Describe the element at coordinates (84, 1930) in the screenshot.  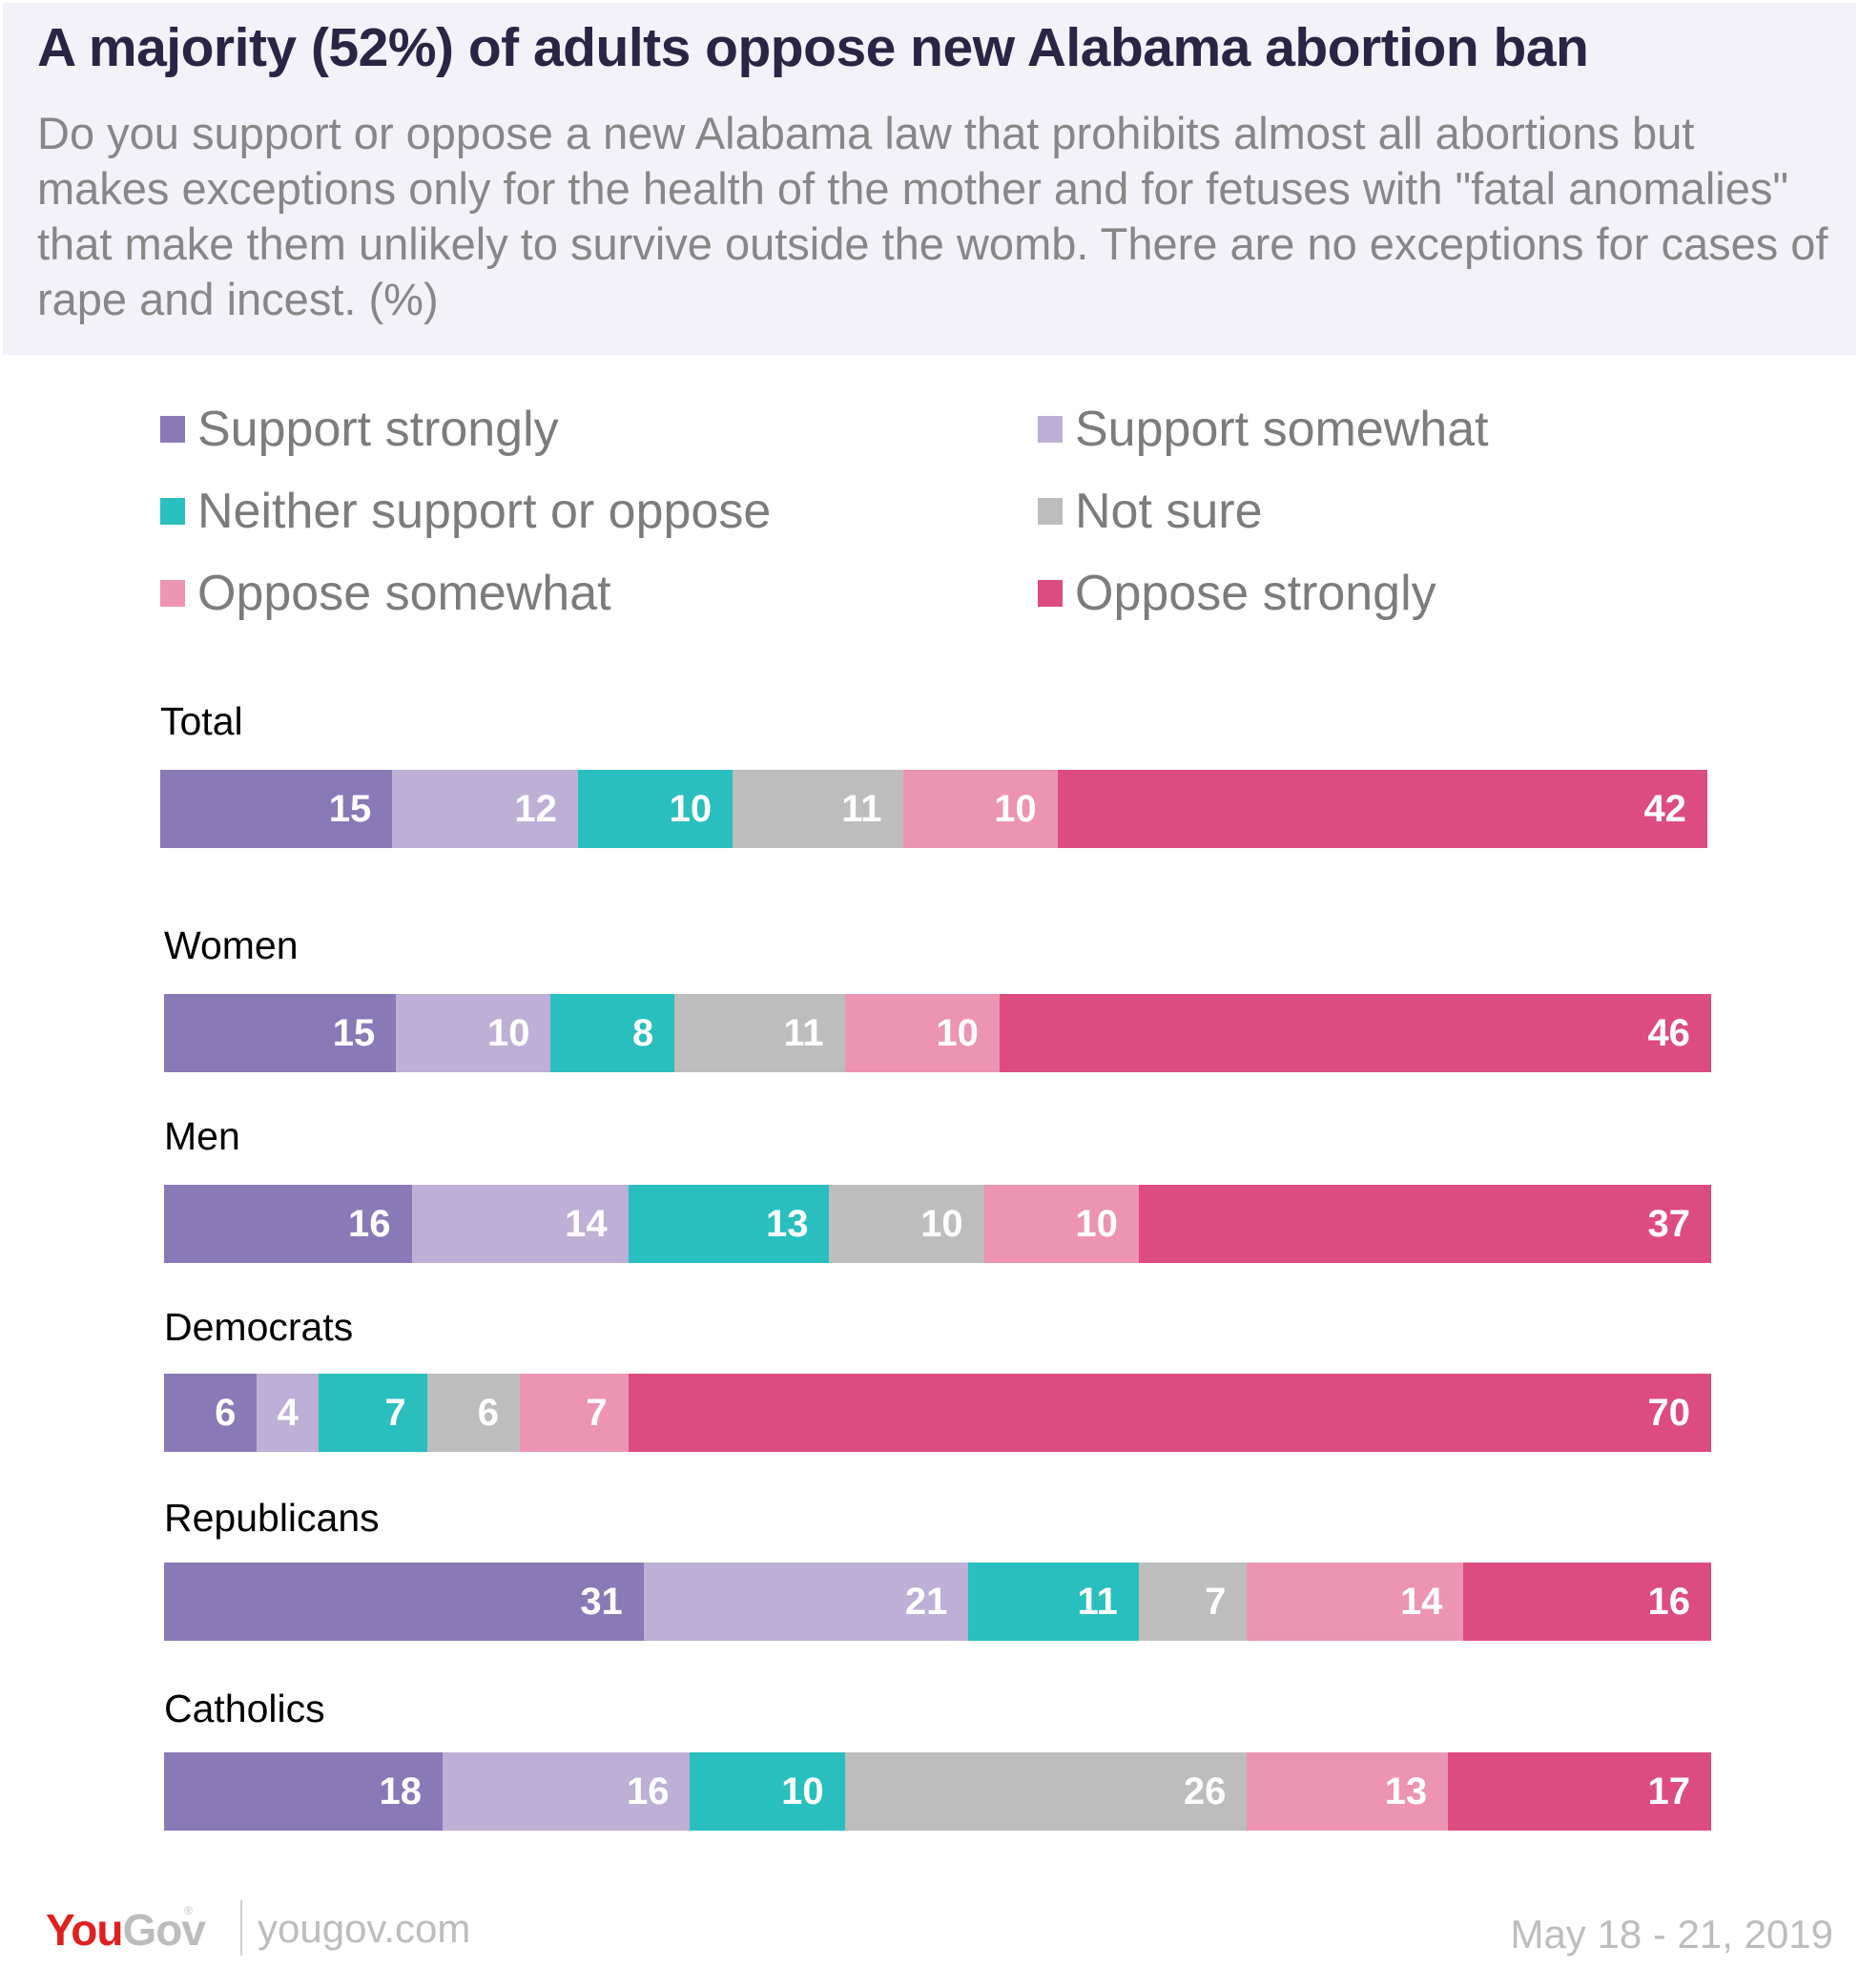
I see `logo-you: You` at that location.